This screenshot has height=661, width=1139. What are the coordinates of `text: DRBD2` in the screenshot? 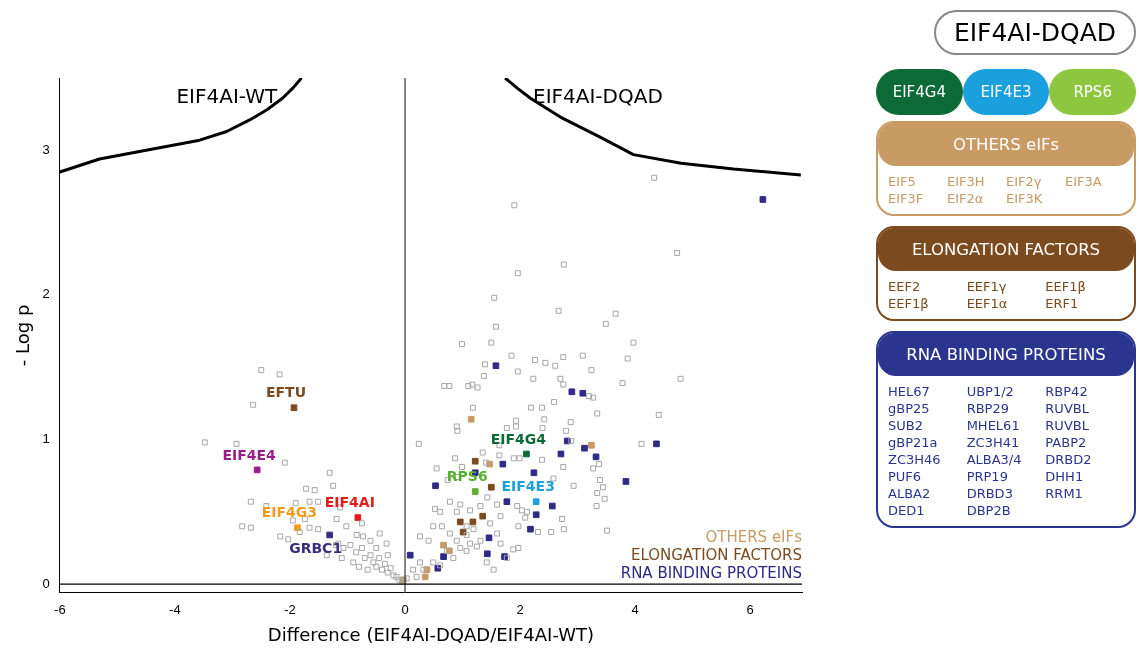 It's located at (1069, 459).